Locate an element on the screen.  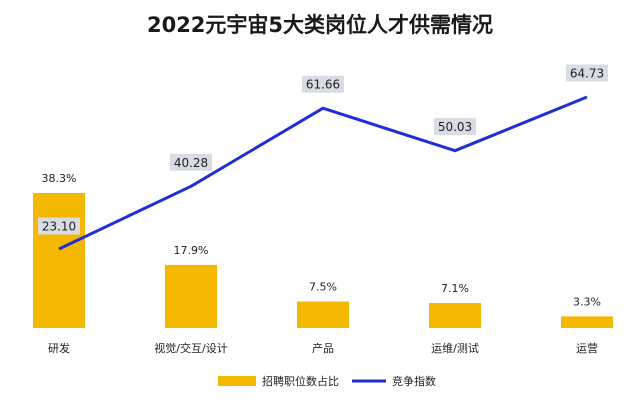
bar-value-label: 17.9% is located at coordinates (191, 250).